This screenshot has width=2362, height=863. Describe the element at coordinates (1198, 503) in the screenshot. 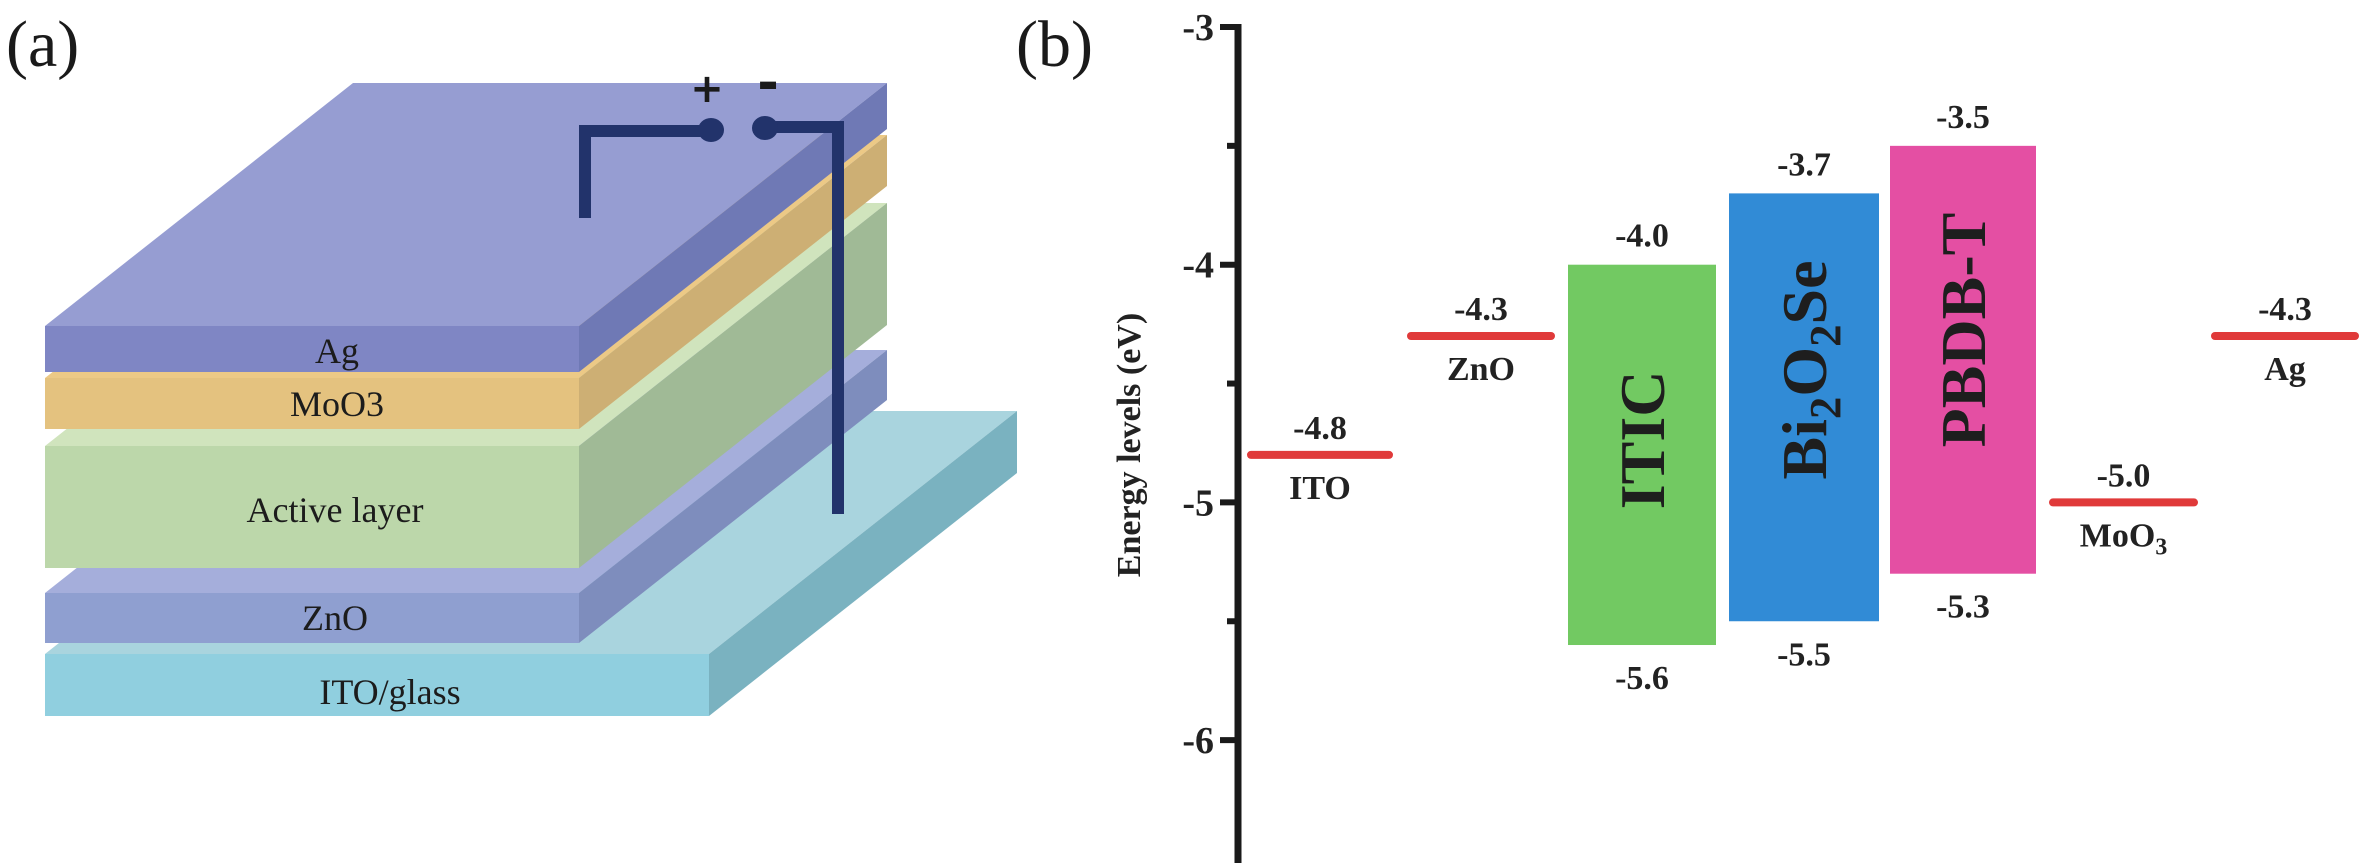

I see `y-tick-label: -5` at that location.